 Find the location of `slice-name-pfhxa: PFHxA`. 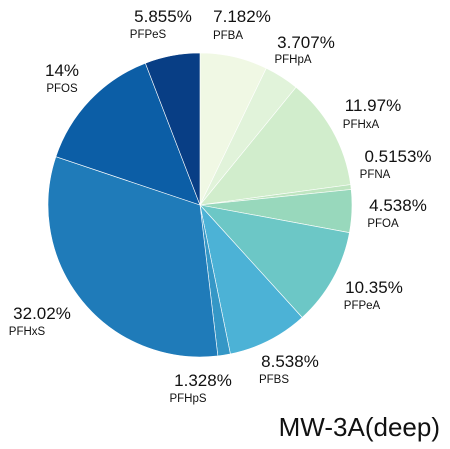

slice-name-pfhxa: PFHxA is located at coordinates (361, 125).